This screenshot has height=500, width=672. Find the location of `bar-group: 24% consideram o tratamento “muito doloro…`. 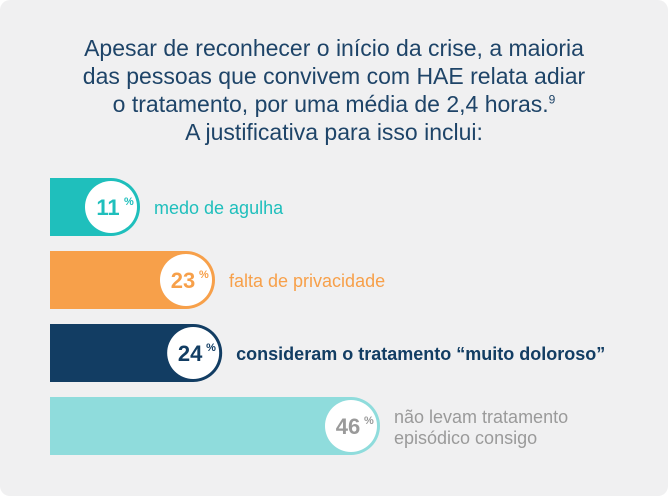

bar-group: 24% consideram o tratamento “muito doloro… is located at coordinates (327, 353).